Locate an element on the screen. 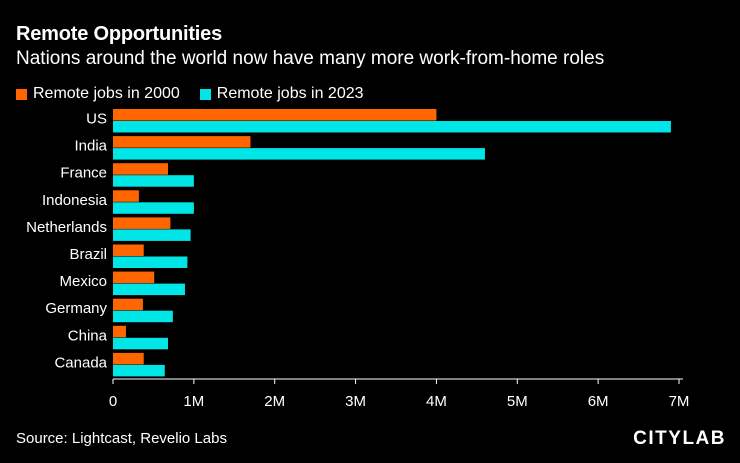 This screenshot has width=740, height=463. bar-china-2000 is located at coordinates (119, 331).